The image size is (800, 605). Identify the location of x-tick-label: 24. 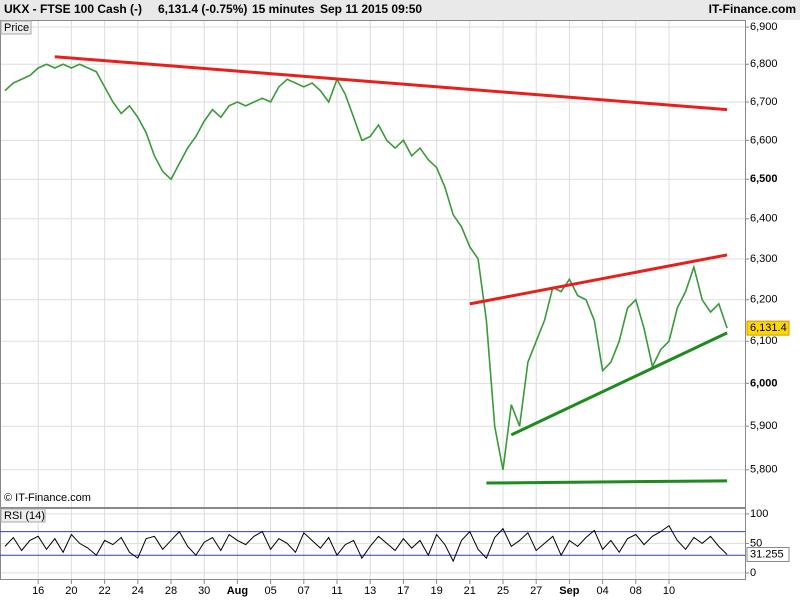
(138, 591).